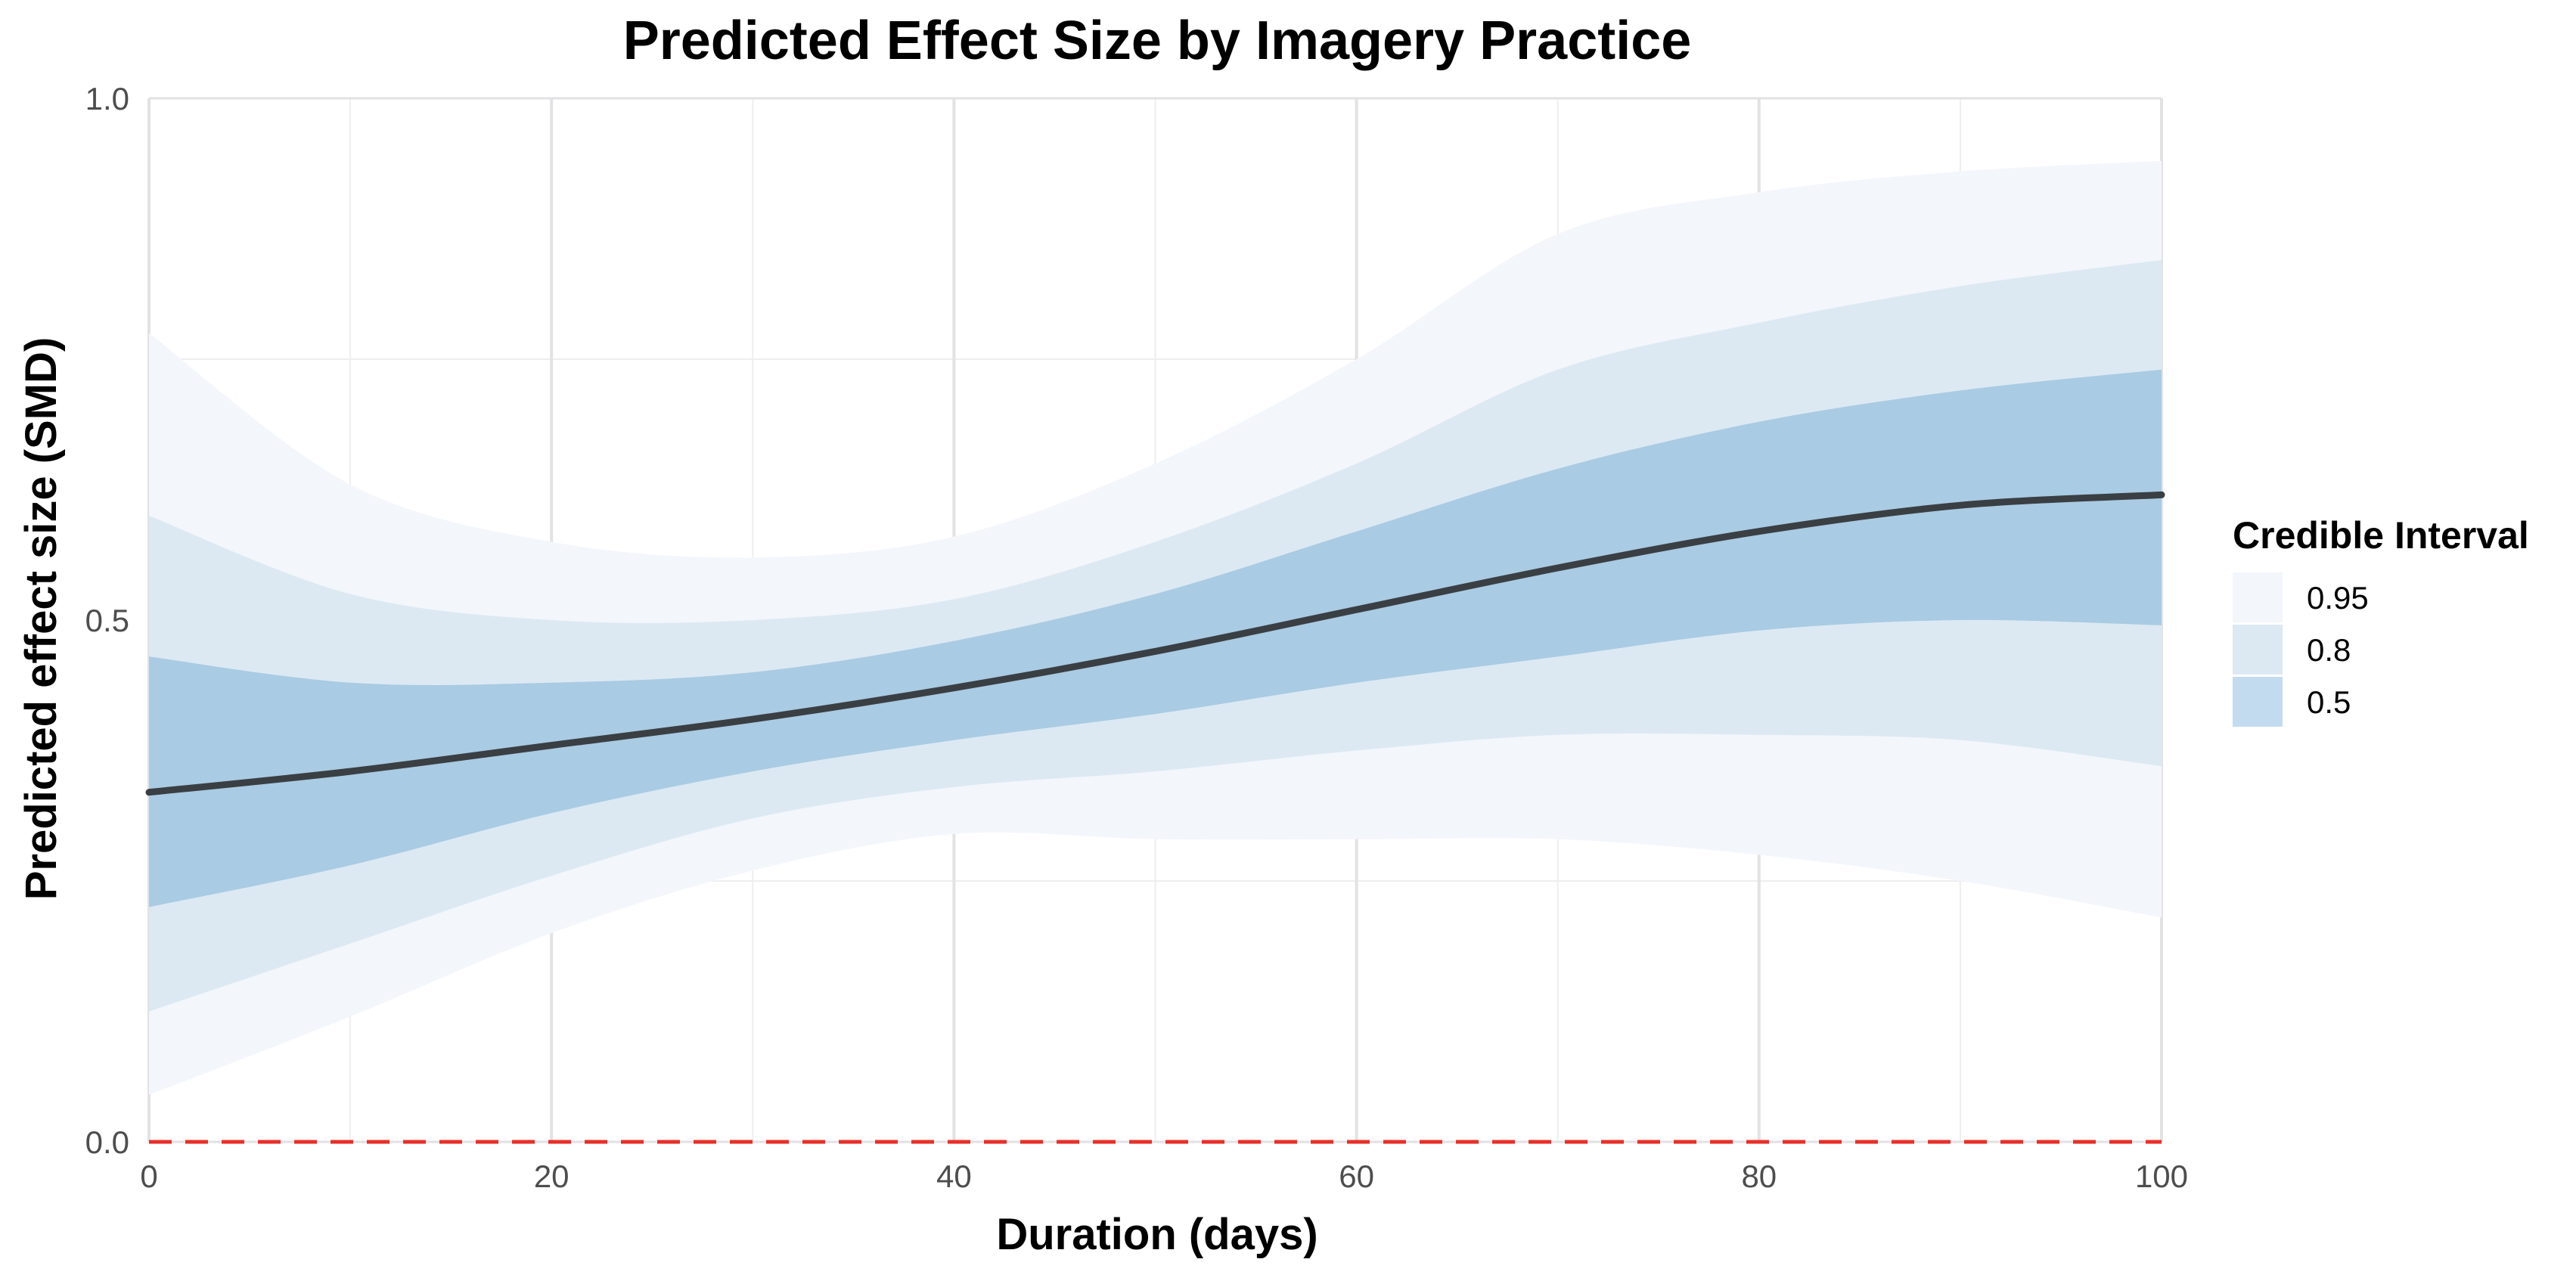 The image size is (2576, 1281). What do you see at coordinates (2301, 649) in the screenshot?
I see `legend-items: 0.95 0.8 0.5` at bounding box center [2301, 649].